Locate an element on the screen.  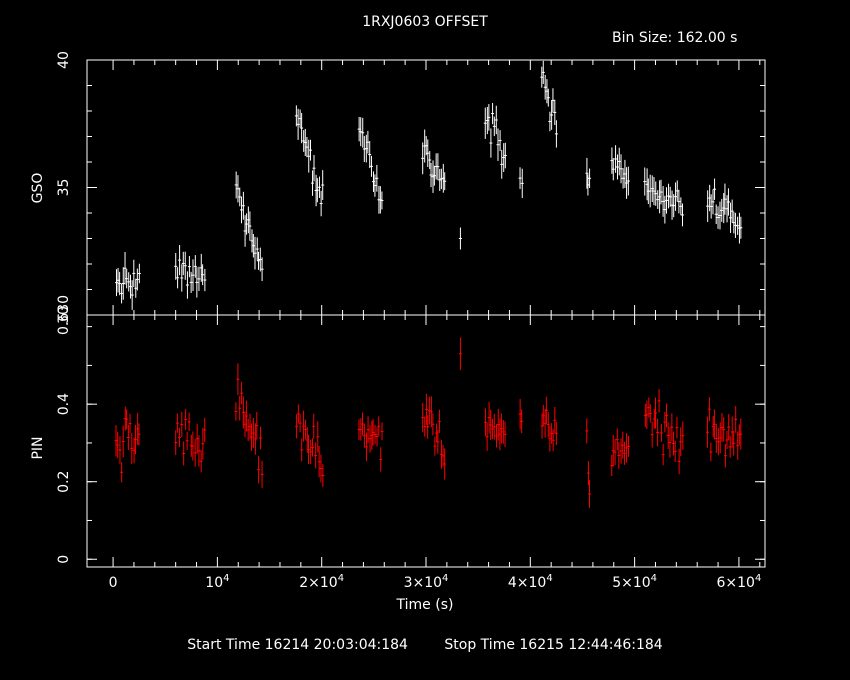
x-tick-label: 4×104 is located at coordinates (530, 582).